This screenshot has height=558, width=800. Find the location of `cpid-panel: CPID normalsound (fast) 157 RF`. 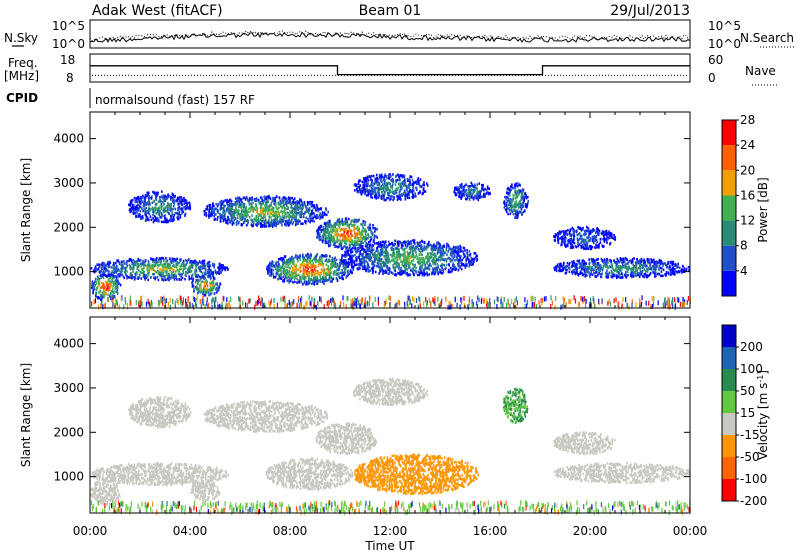

cpid-panel: CPID normalsound (fast) 157 RF is located at coordinates (130, 98).